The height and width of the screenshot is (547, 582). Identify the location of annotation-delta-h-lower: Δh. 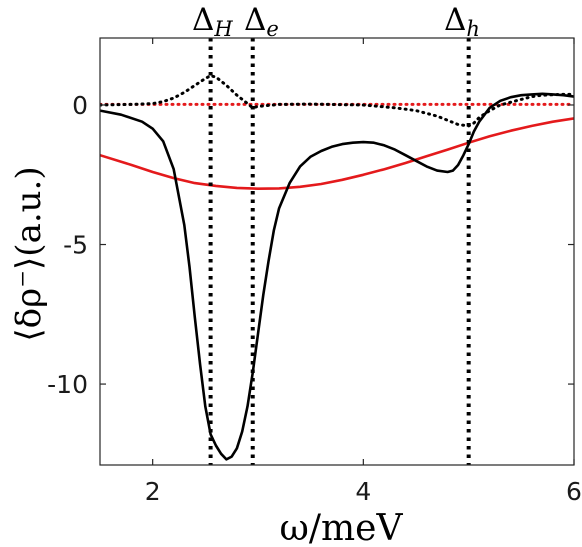
(462, 21).